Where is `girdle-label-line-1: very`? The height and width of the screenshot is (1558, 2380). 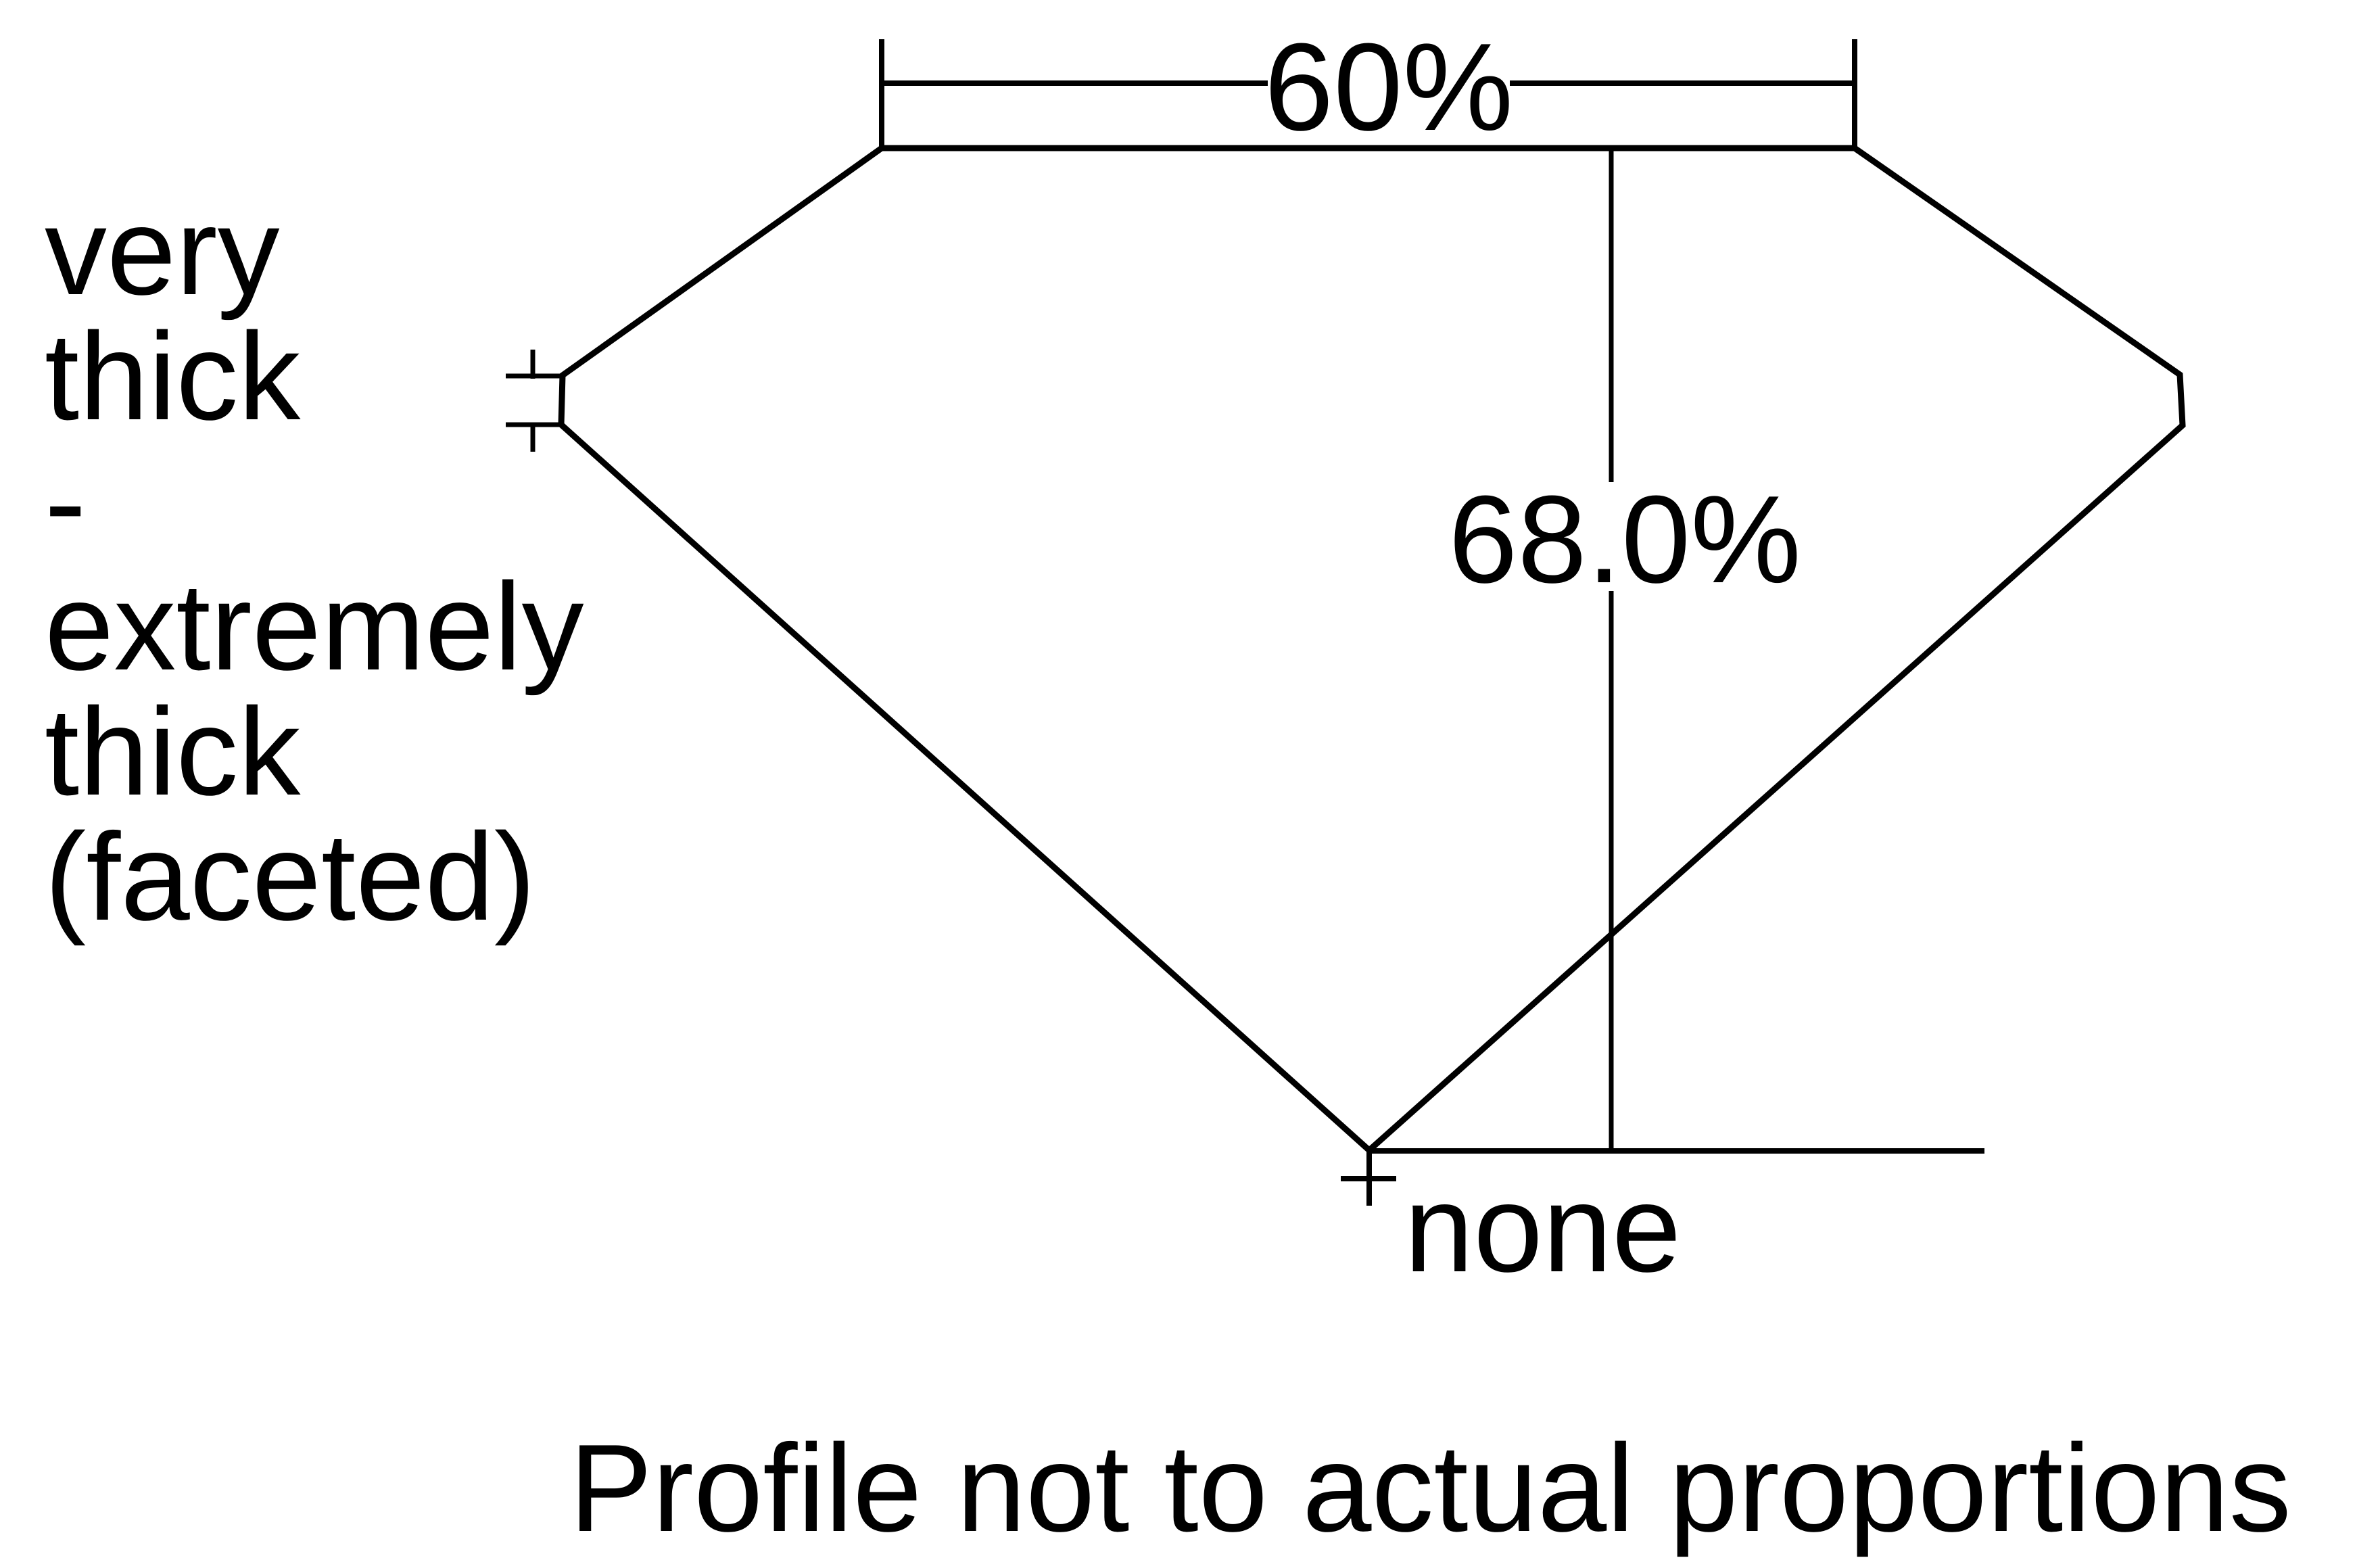
girdle-label-line-1: very is located at coordinates (162, 251).